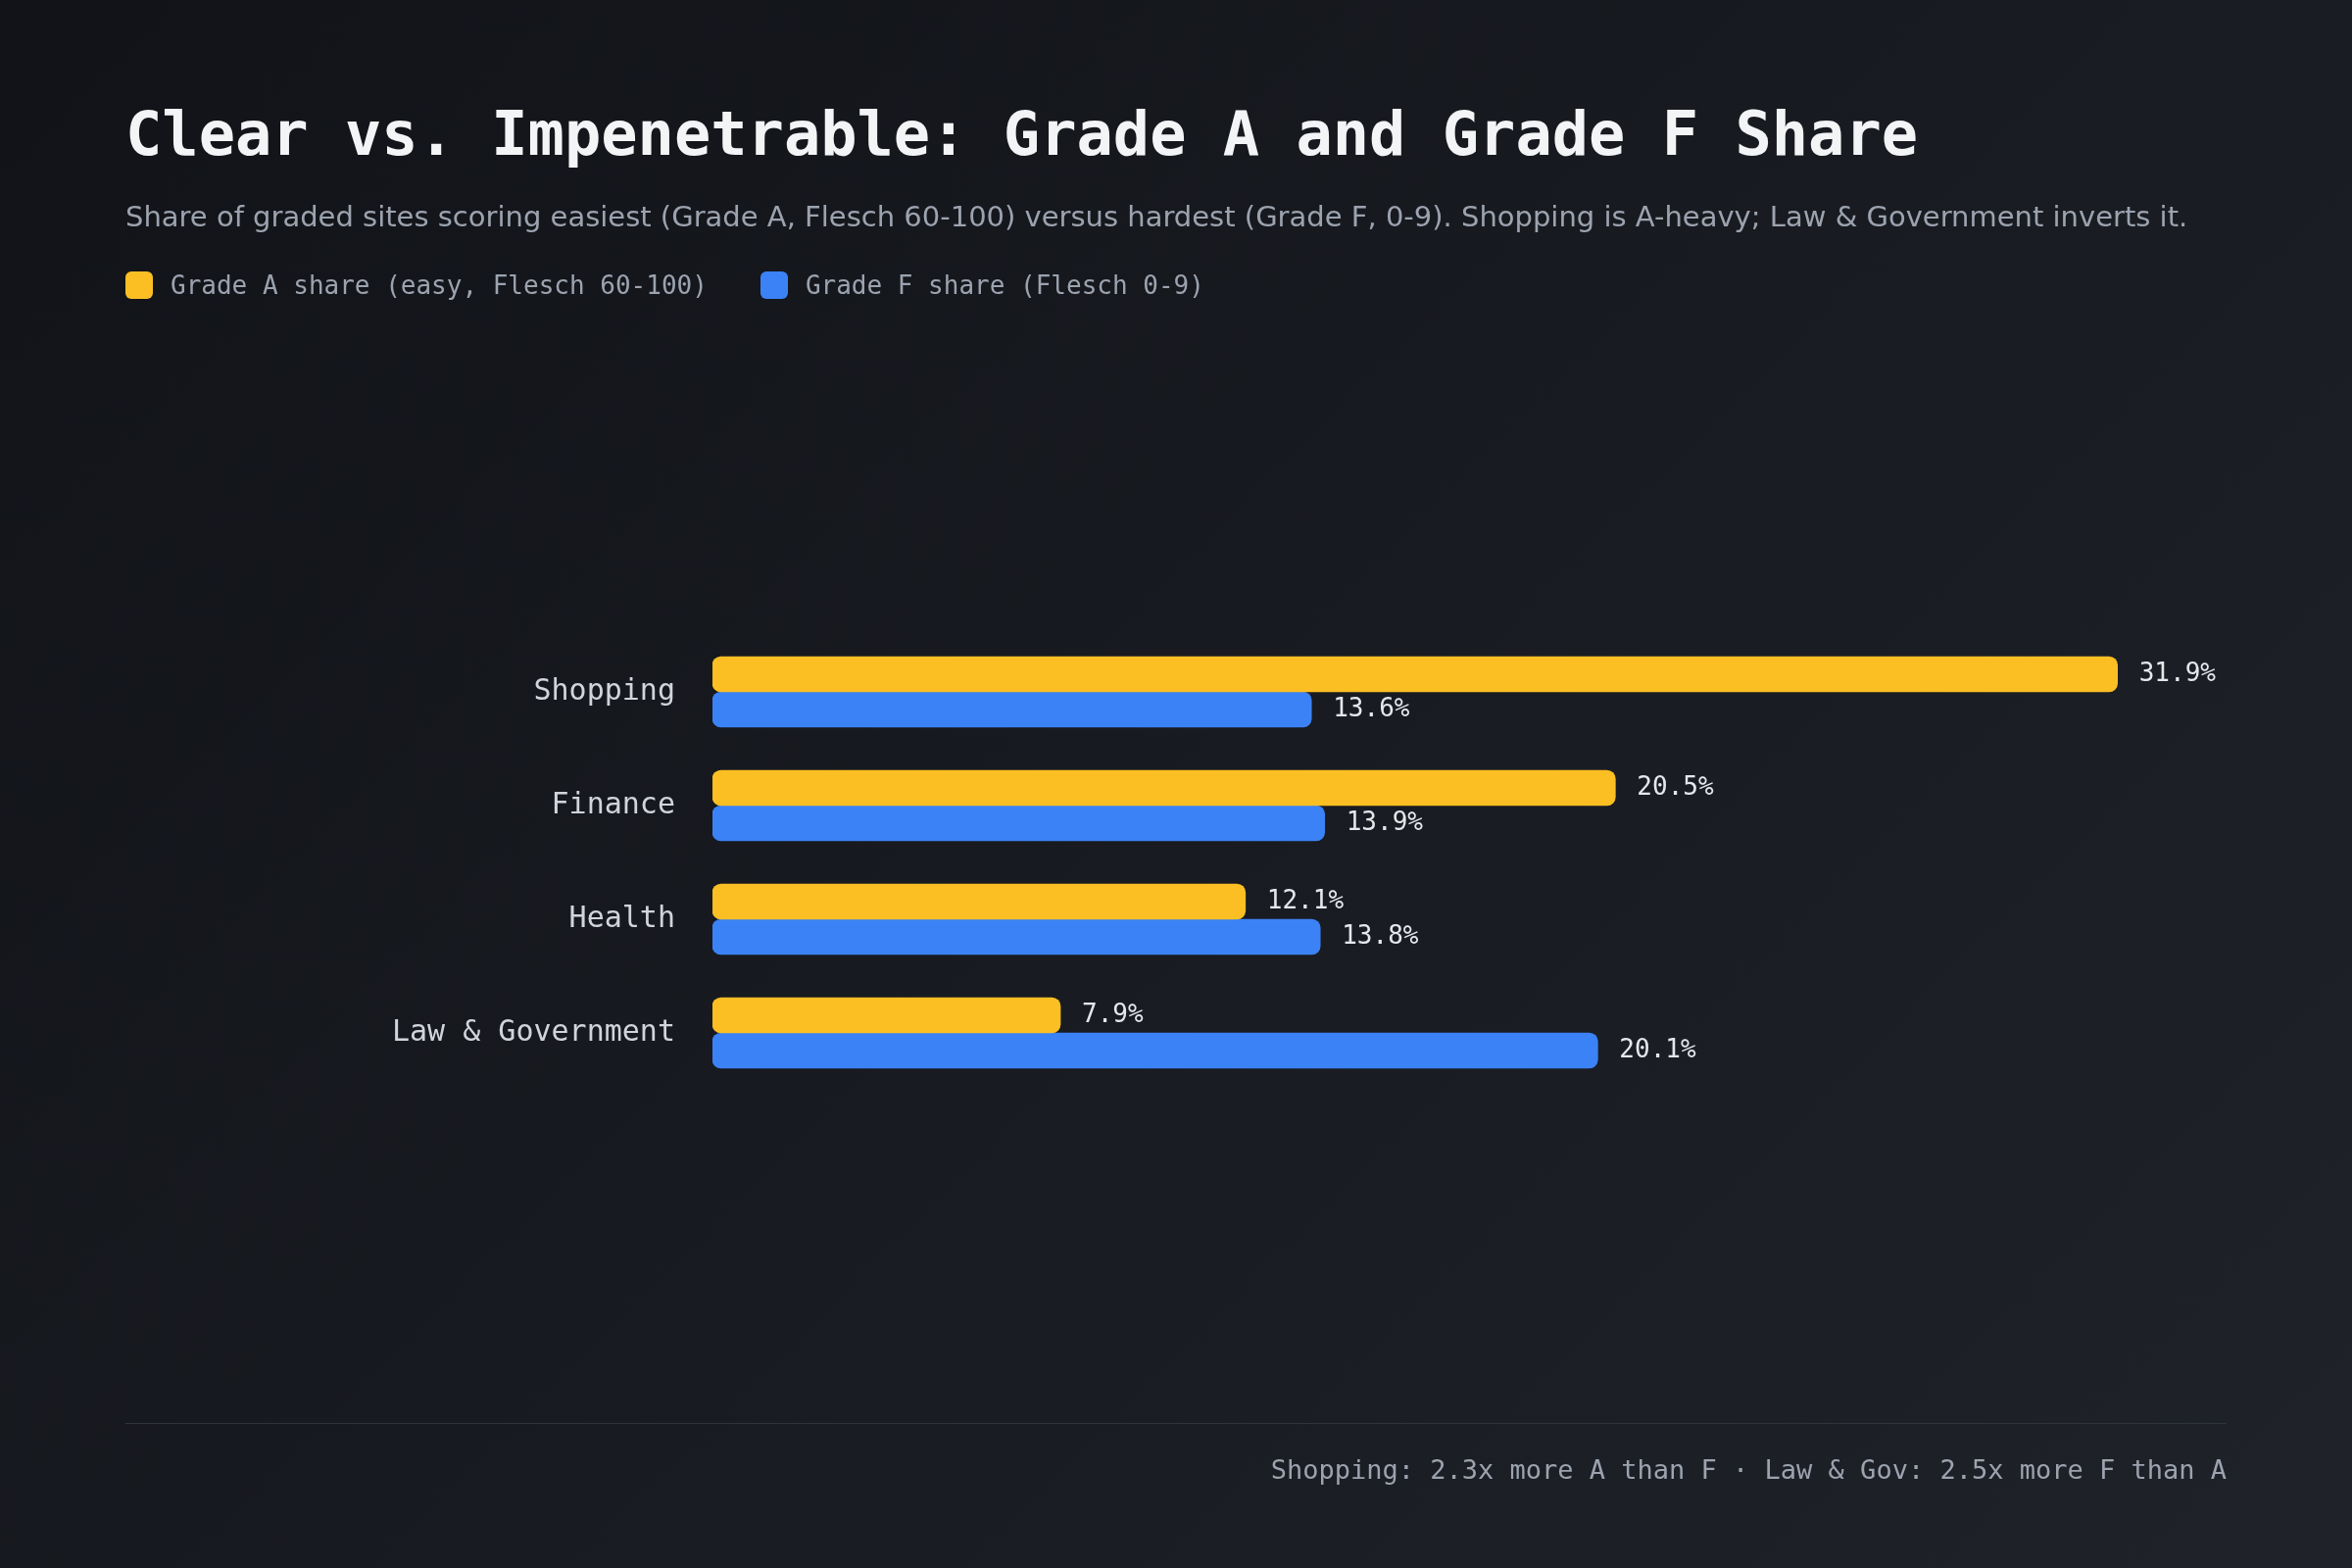 The height and width of the screenshot is (1568, 2352). What do you see at coordinates (533, 1030) in the screenshot?
I see `y-tick-label: Law & Government` at bounding box center [533, 1030].